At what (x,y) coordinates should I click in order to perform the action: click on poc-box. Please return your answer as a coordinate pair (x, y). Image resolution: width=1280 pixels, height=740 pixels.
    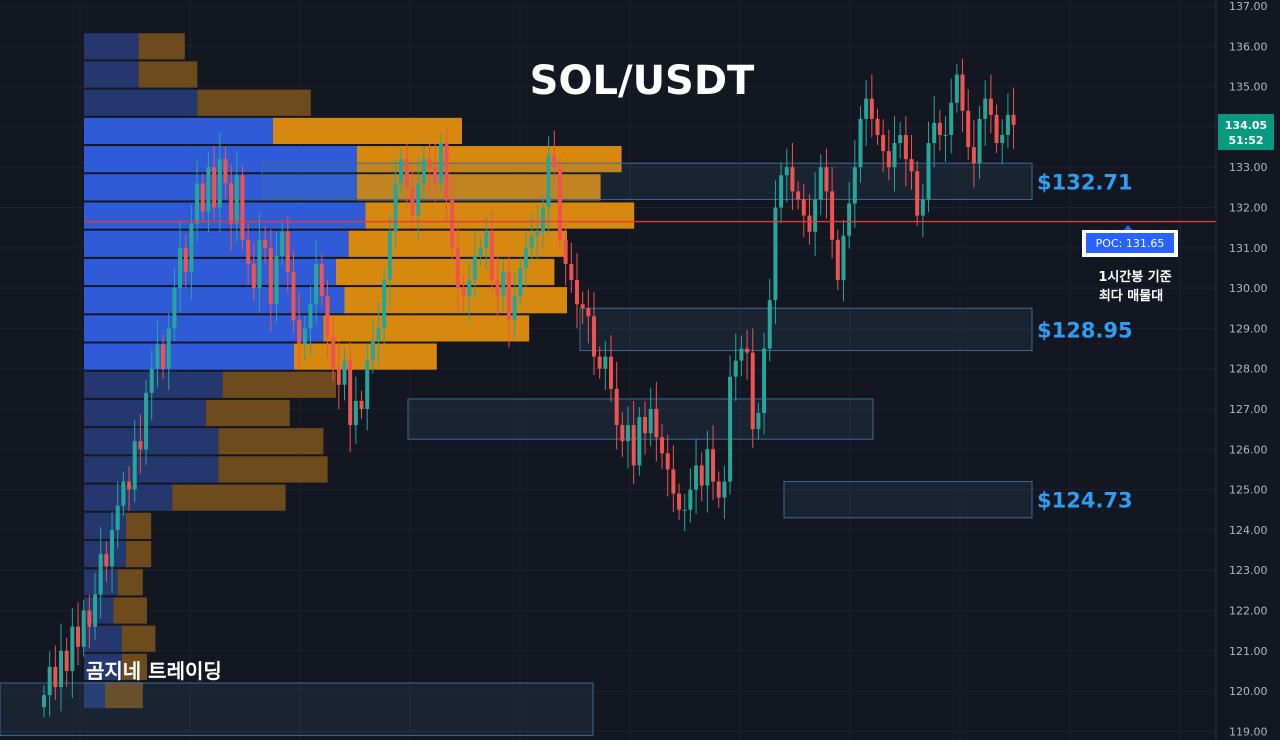
    Looking at the image, I should click on (1130, 243).